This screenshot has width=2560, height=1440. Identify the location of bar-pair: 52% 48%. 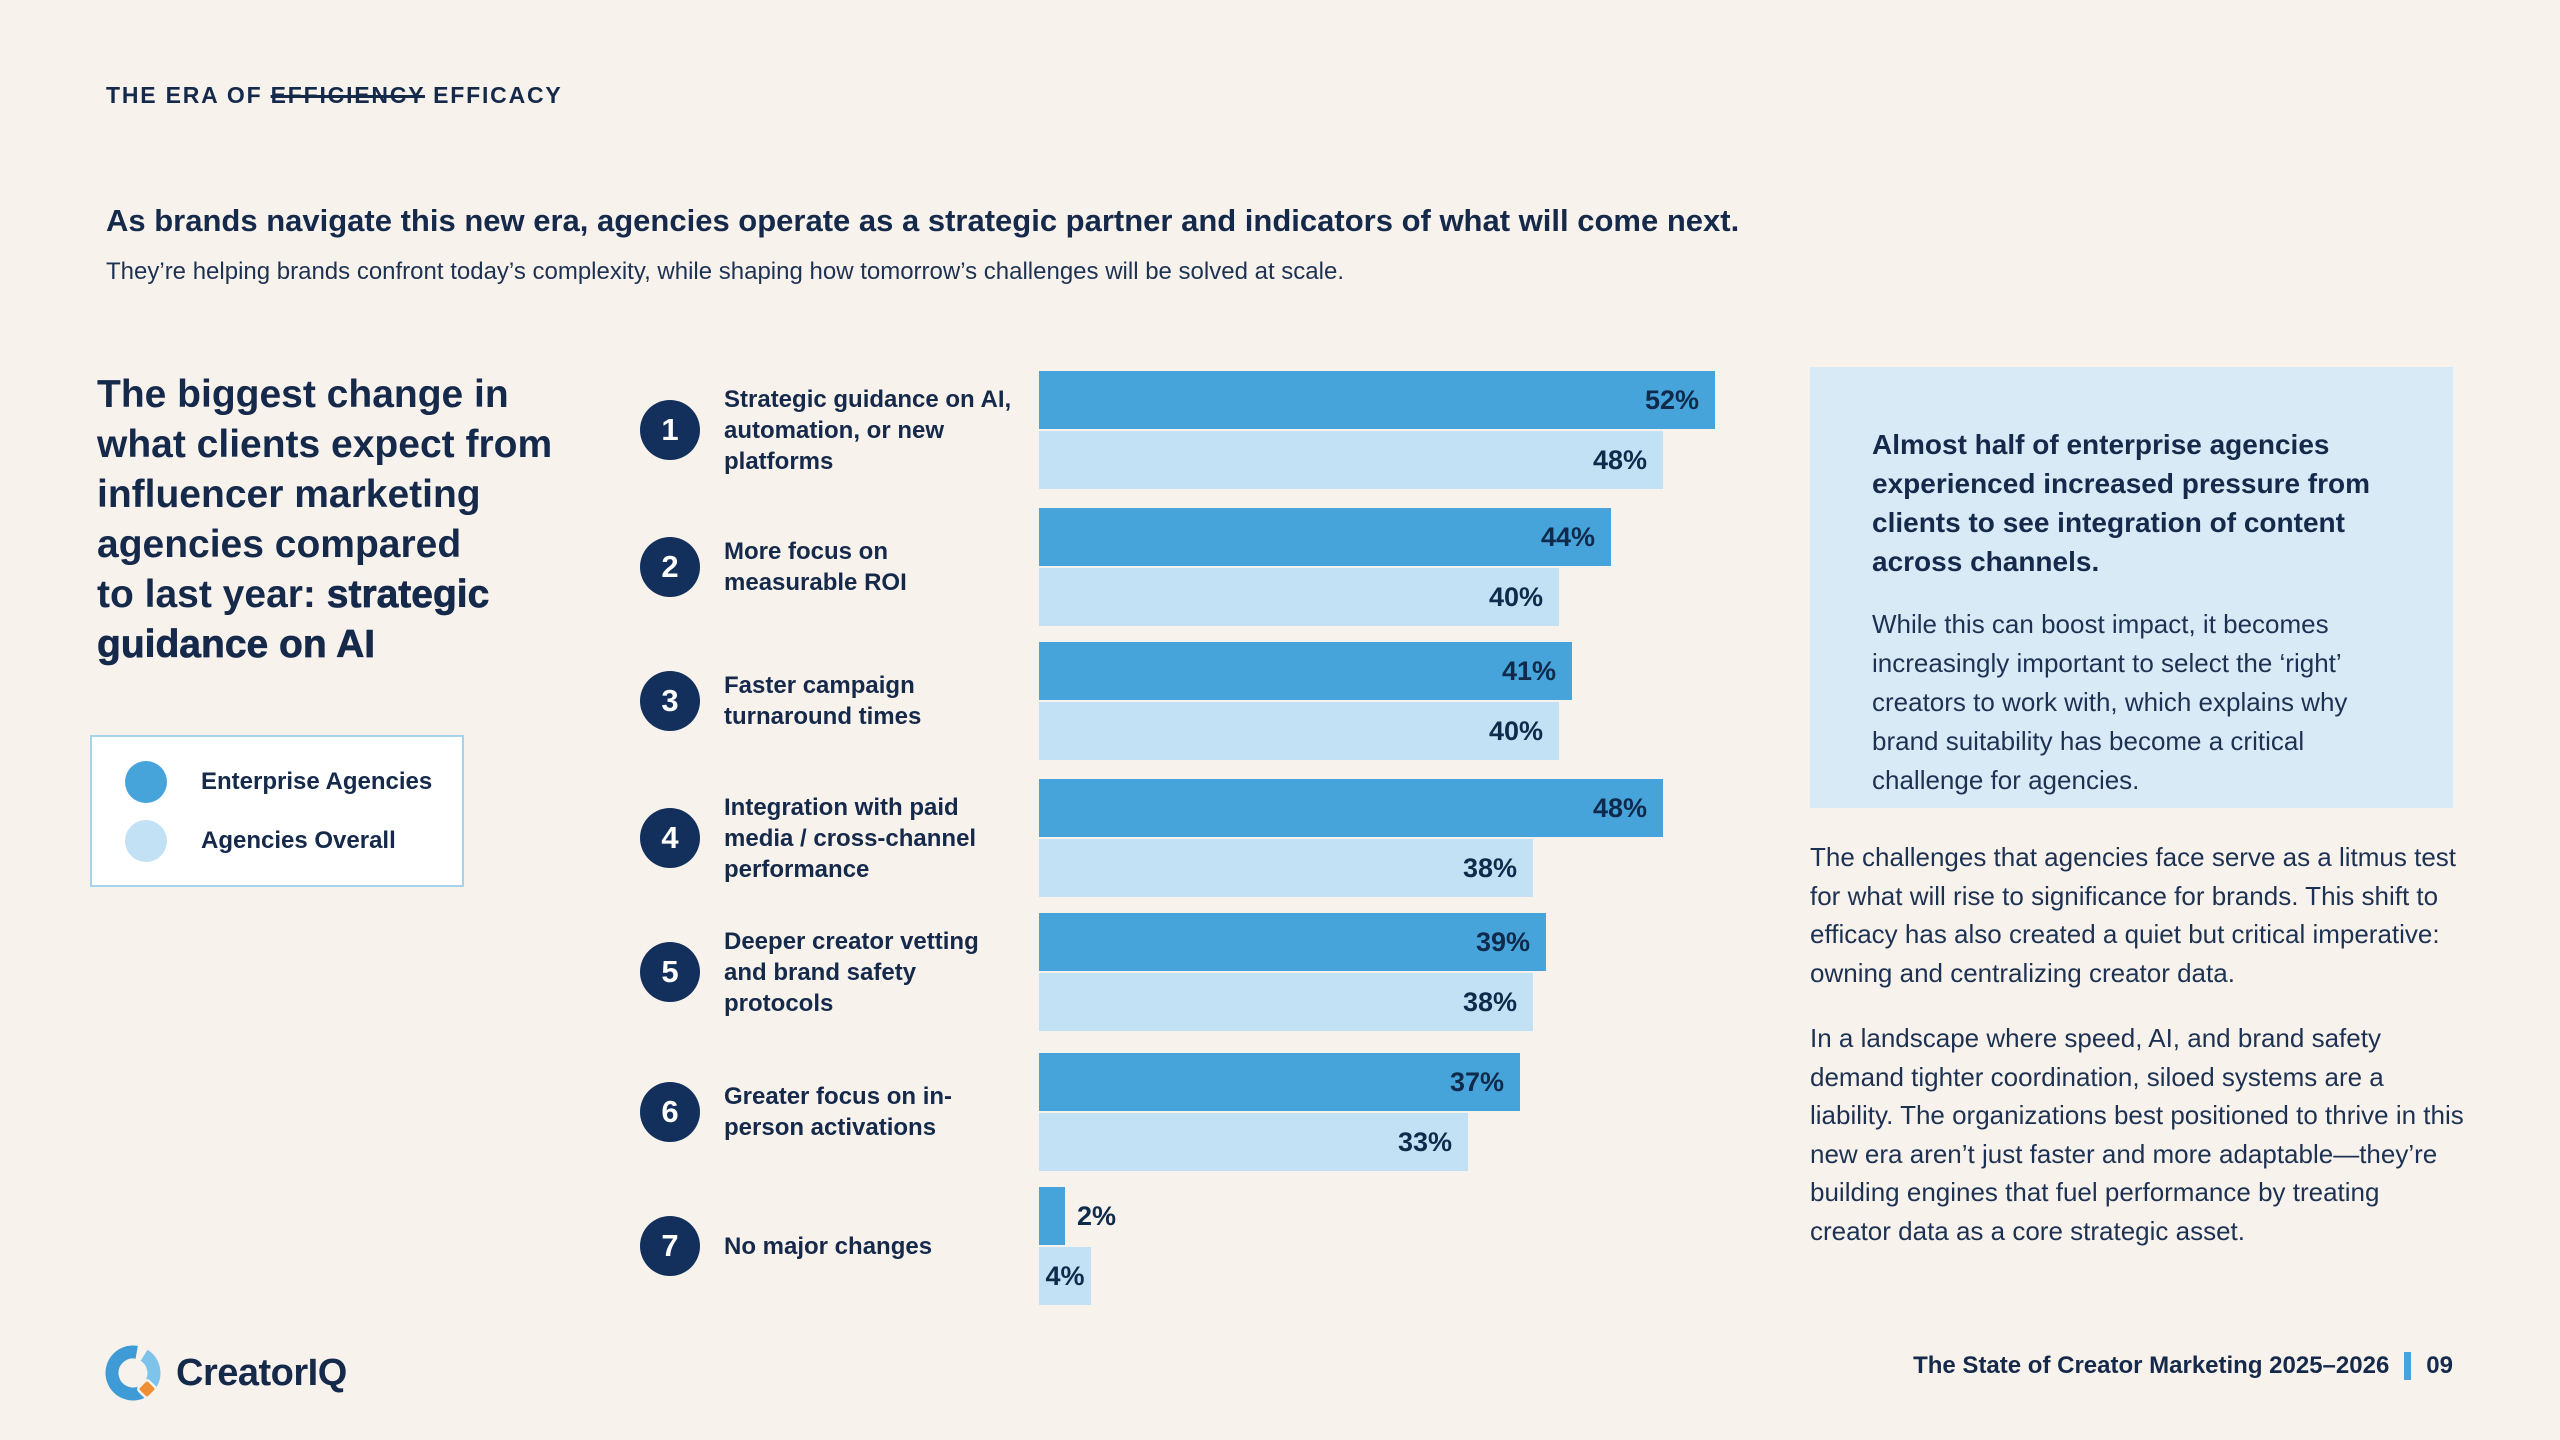
(1377, 430).